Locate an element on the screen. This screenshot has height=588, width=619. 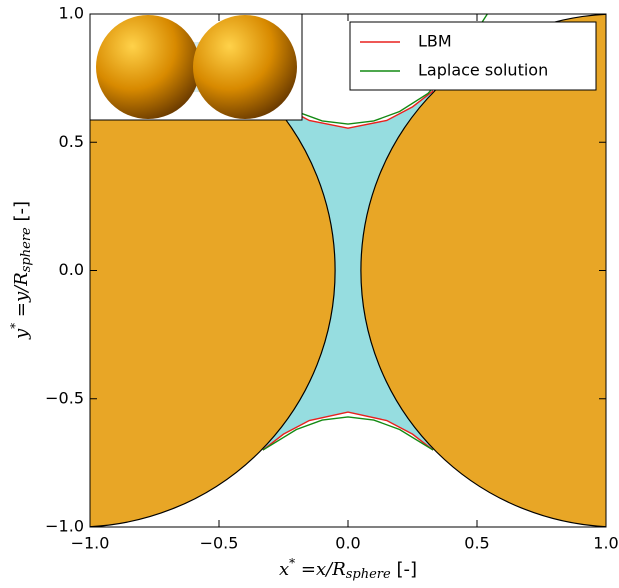
x-axis-label: x* =x/Rsphere [-] is located at coordinates (348, 569).